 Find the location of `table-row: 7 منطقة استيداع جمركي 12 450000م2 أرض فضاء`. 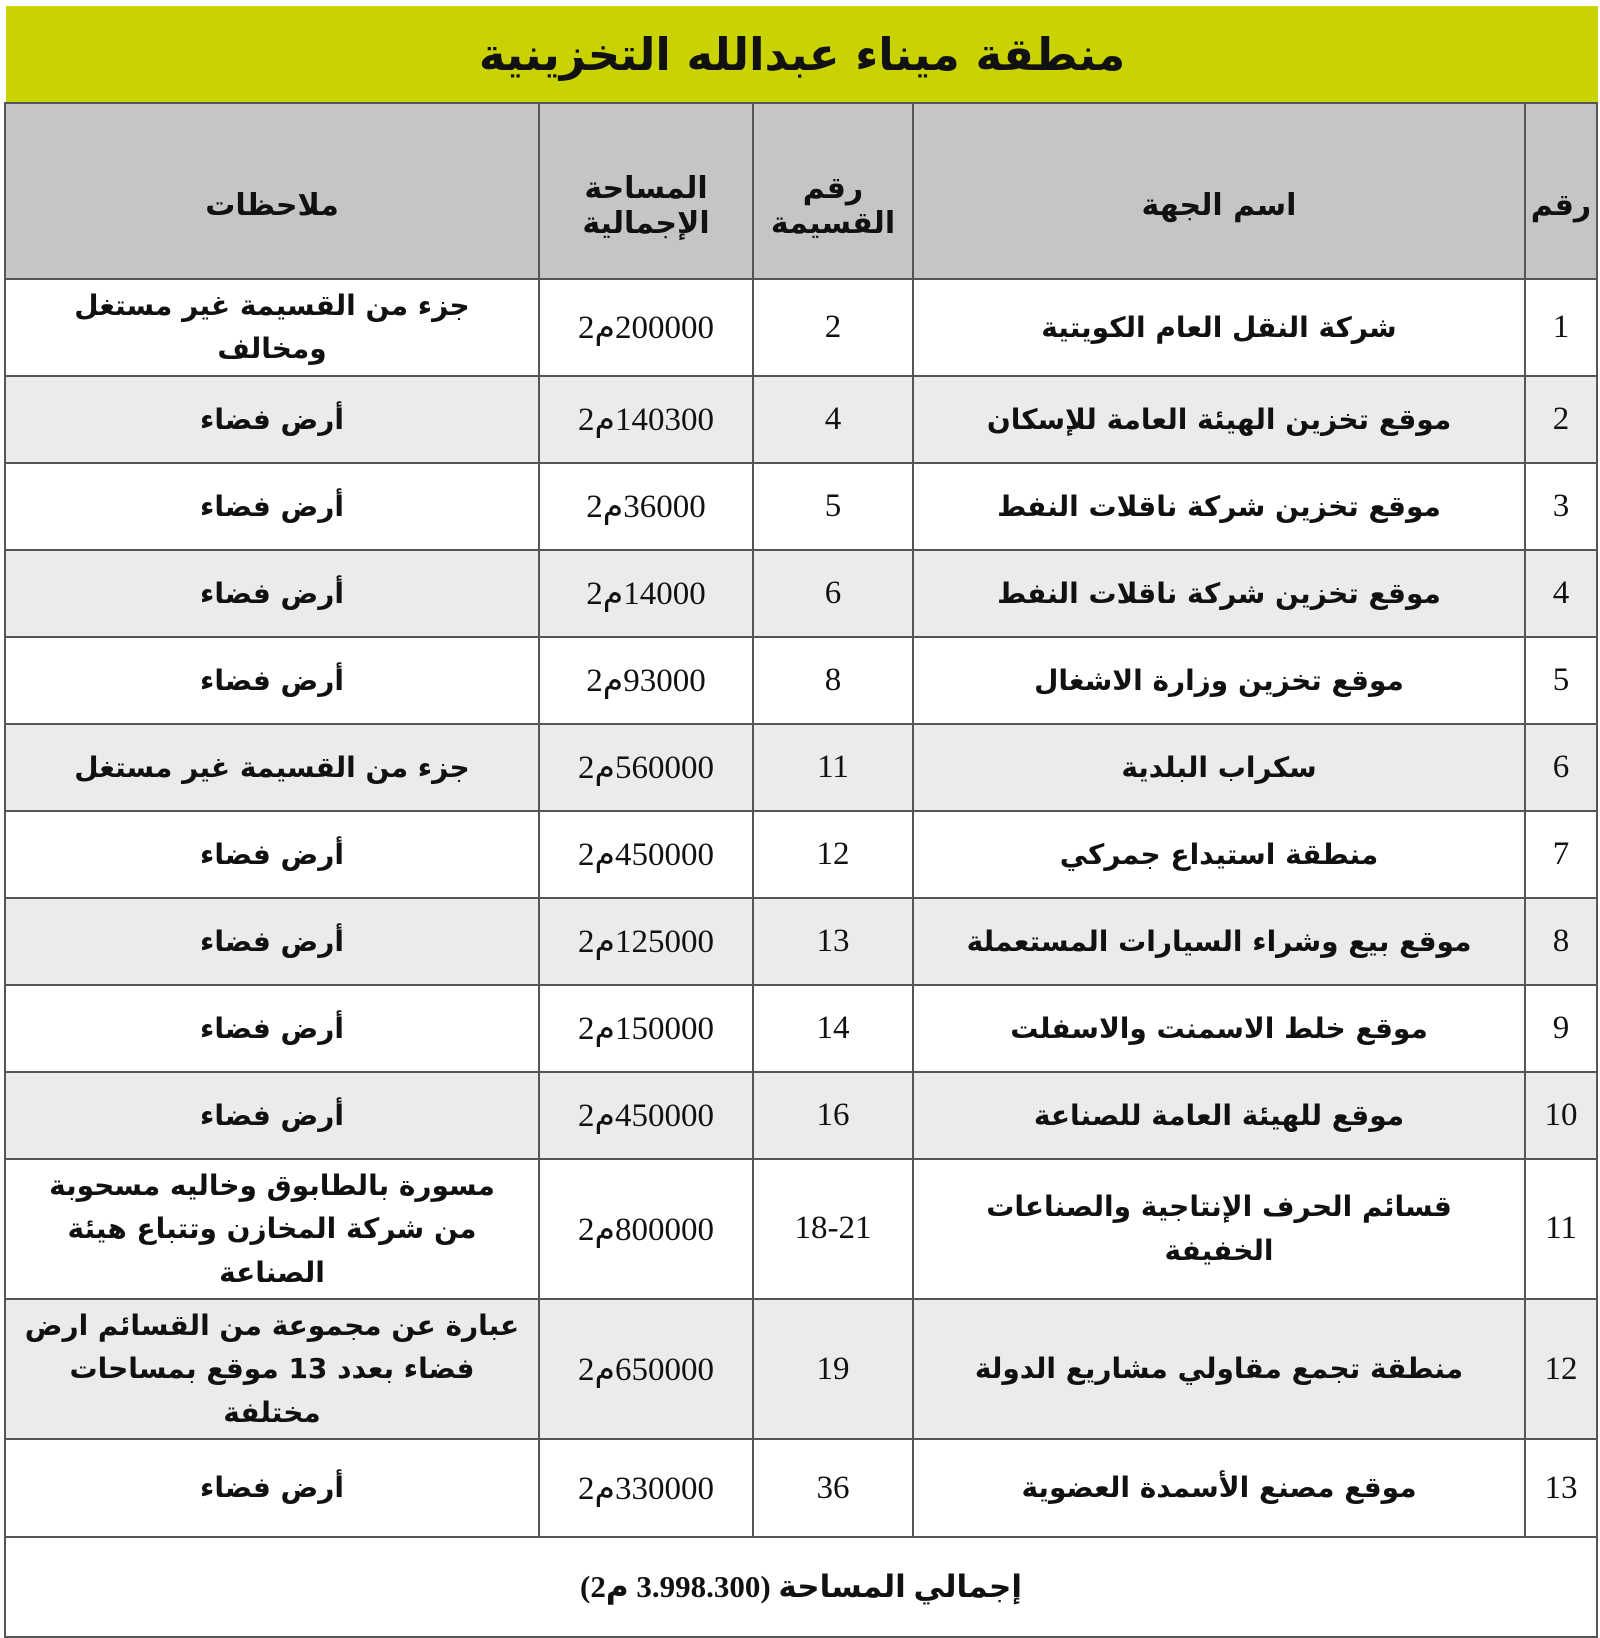

table-row: 7 منطقة استيداع جمركي 12 450000م2 أرض فضاء is located at coordinates (801, 854).